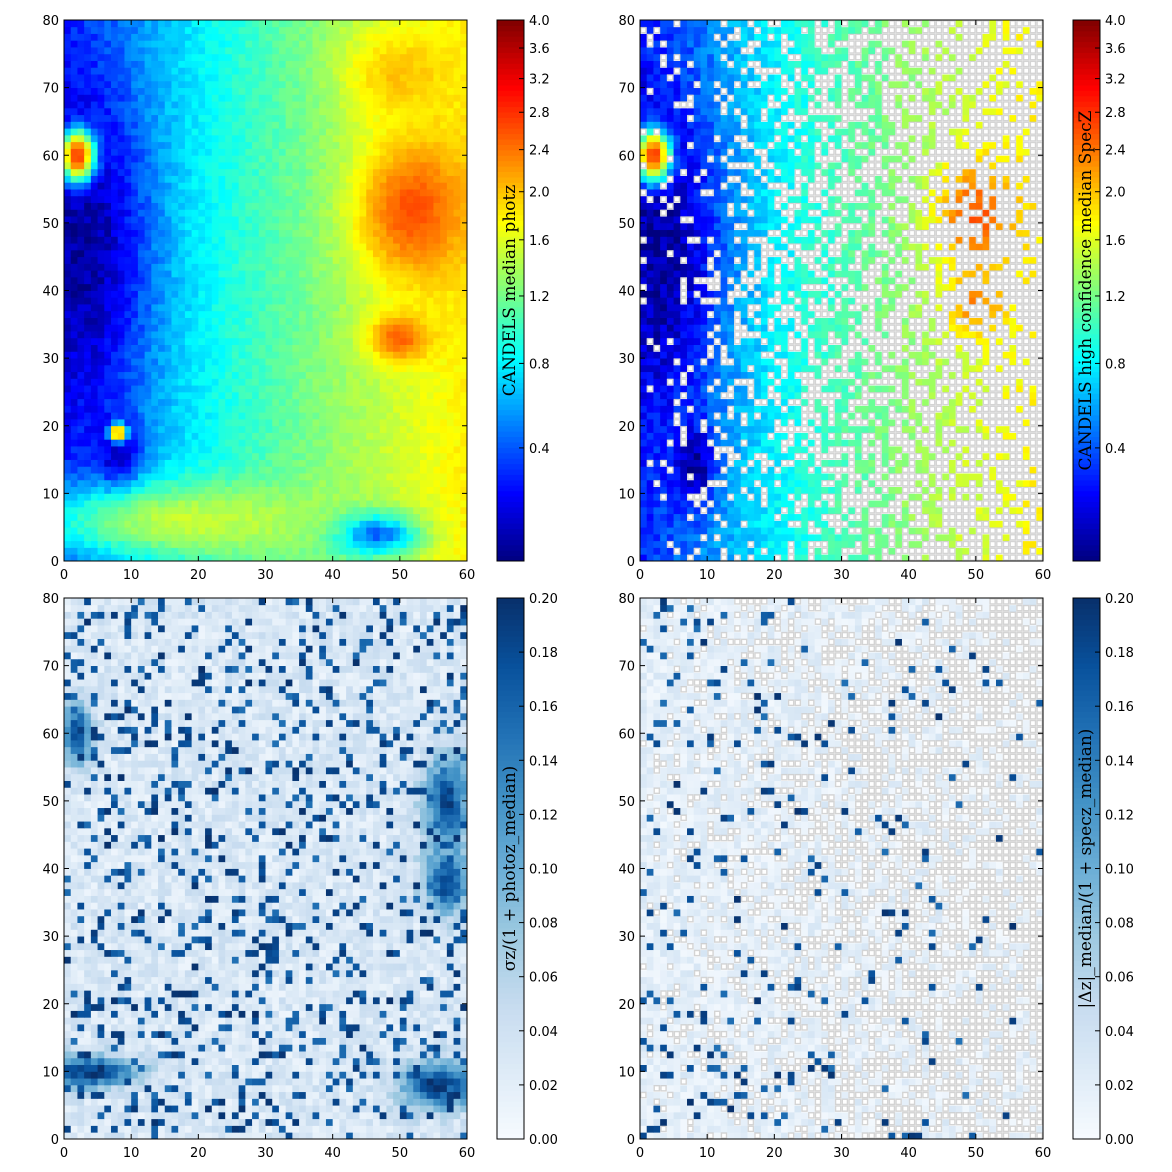 This screenshot has width=1172, height=1172. What do you see at coordinates (400, 575) in the screenshot?
I see `x-tick-label: 50` at bounding box center [400, 575].